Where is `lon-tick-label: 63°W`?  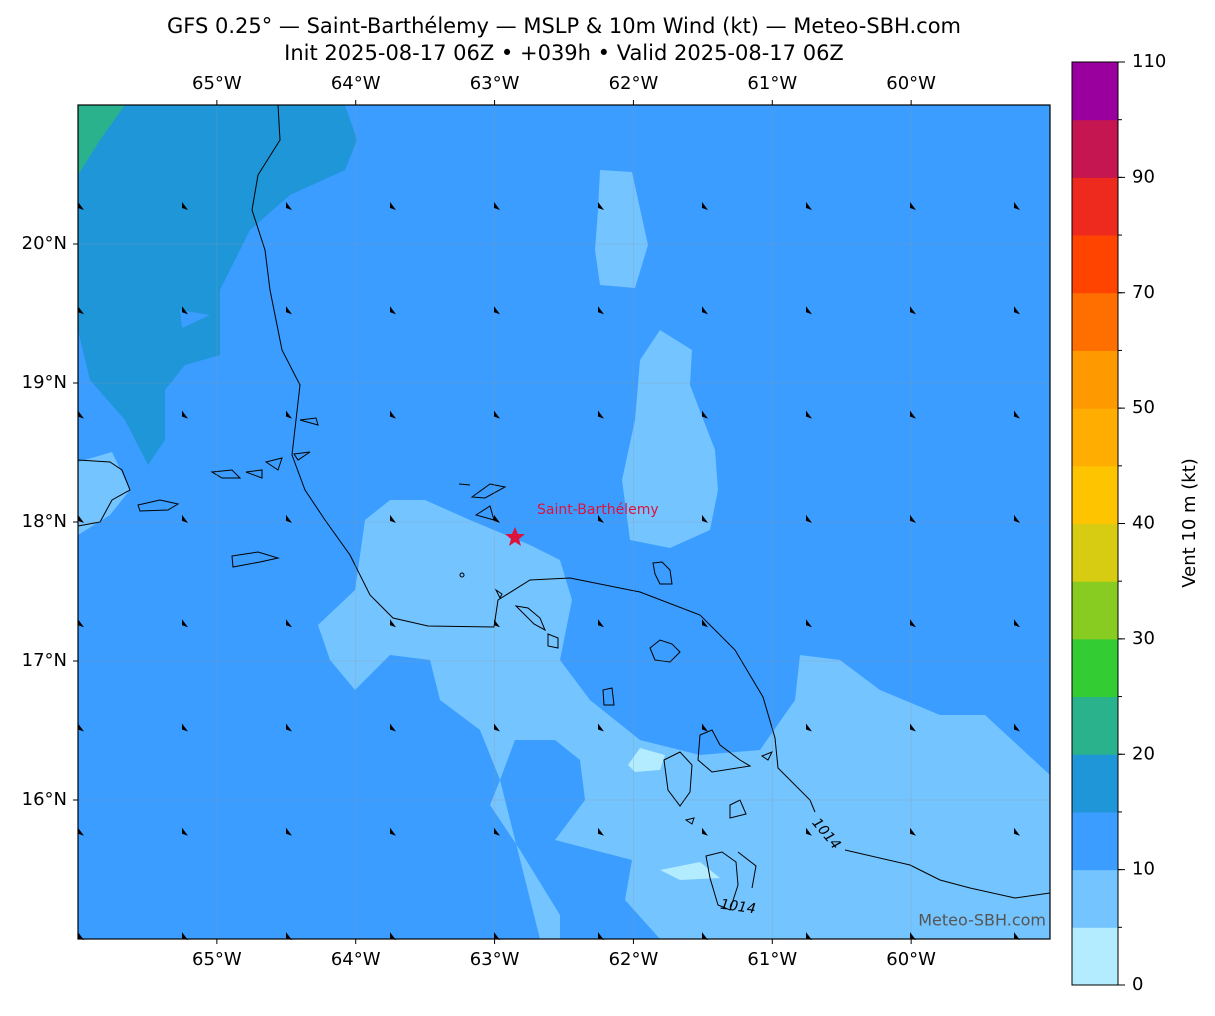
lon-tick-label: 63°W is located at coordinates (495, 83).